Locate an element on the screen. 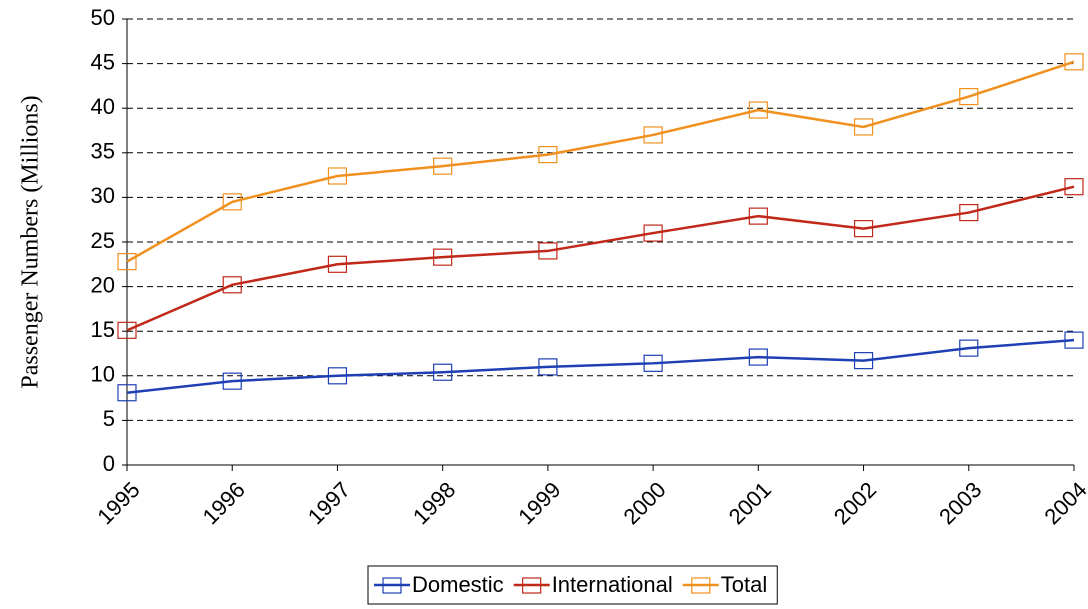 Image resolution: width=1088 pixels, height=609 pixels. y-tick-label: 30 is located at coordinates (103, 195).